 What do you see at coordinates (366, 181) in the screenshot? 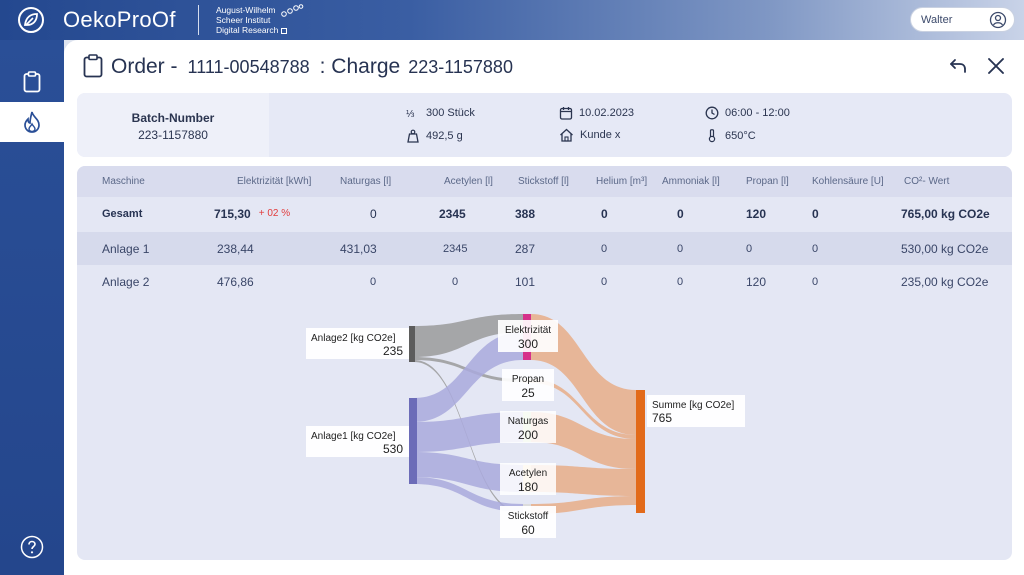
I see `header-natural-gas: Naturgas [l]` at bounding box center [366, 181].